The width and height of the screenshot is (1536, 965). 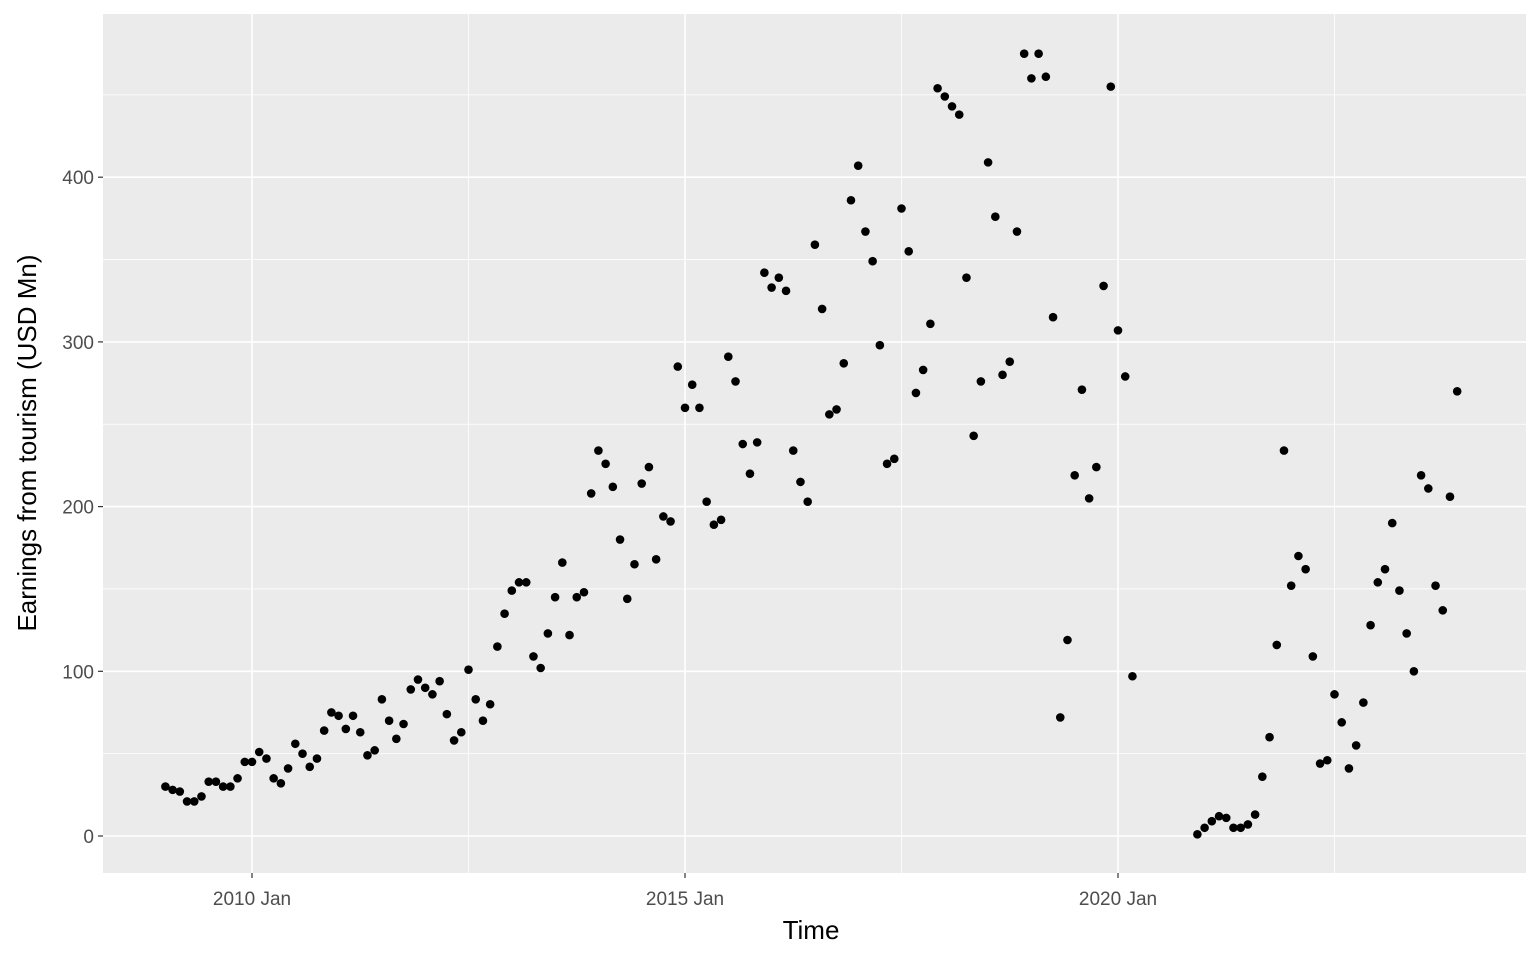 I want to click on y-tick-label: 400, so click(x=78, y=178).